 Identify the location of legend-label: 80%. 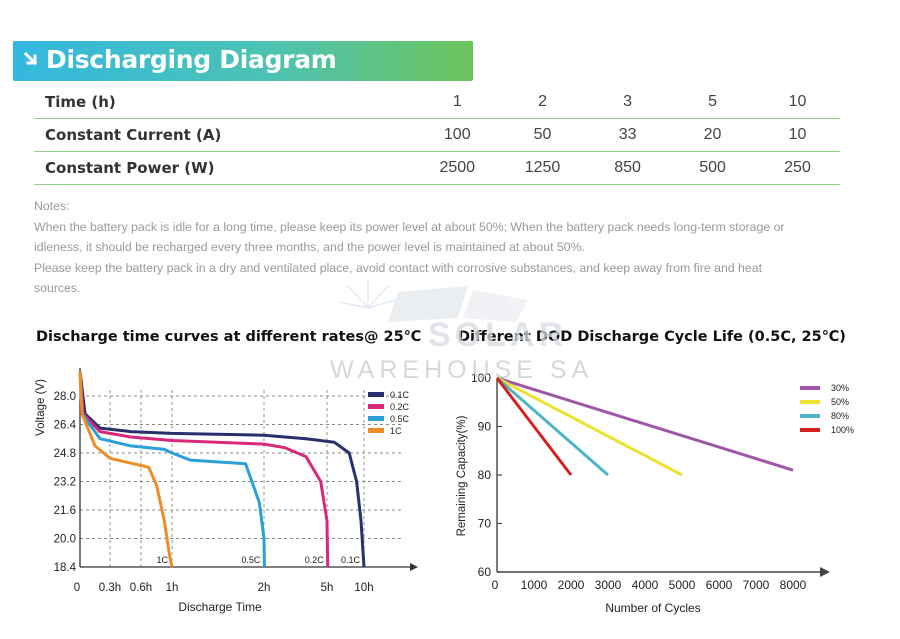
(840, 416).